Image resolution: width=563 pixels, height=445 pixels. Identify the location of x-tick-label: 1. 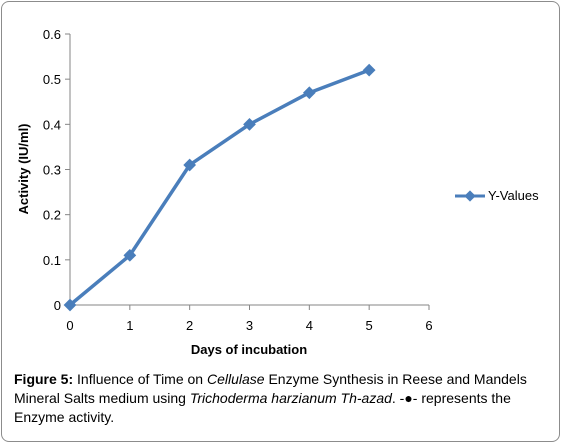
(129, 325).